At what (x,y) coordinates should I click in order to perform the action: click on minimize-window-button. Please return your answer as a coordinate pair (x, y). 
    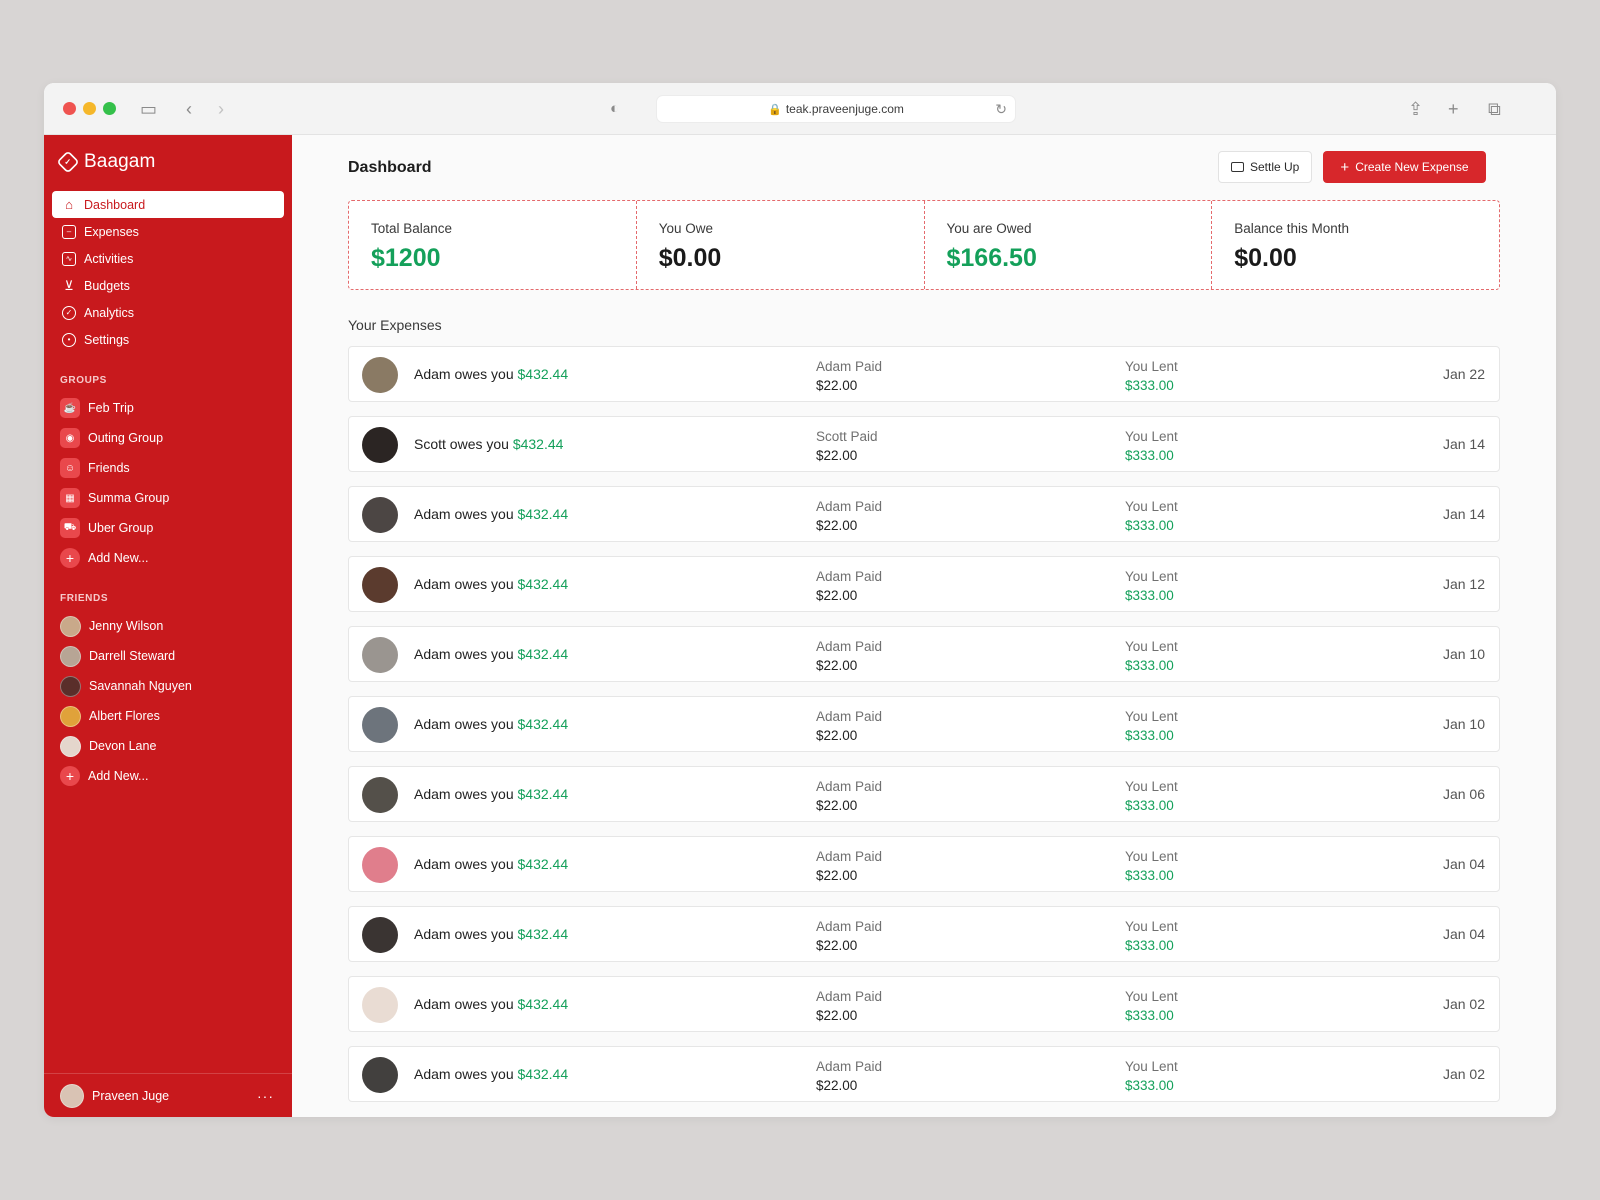
    Looking at the image, I should click on (89, 108).